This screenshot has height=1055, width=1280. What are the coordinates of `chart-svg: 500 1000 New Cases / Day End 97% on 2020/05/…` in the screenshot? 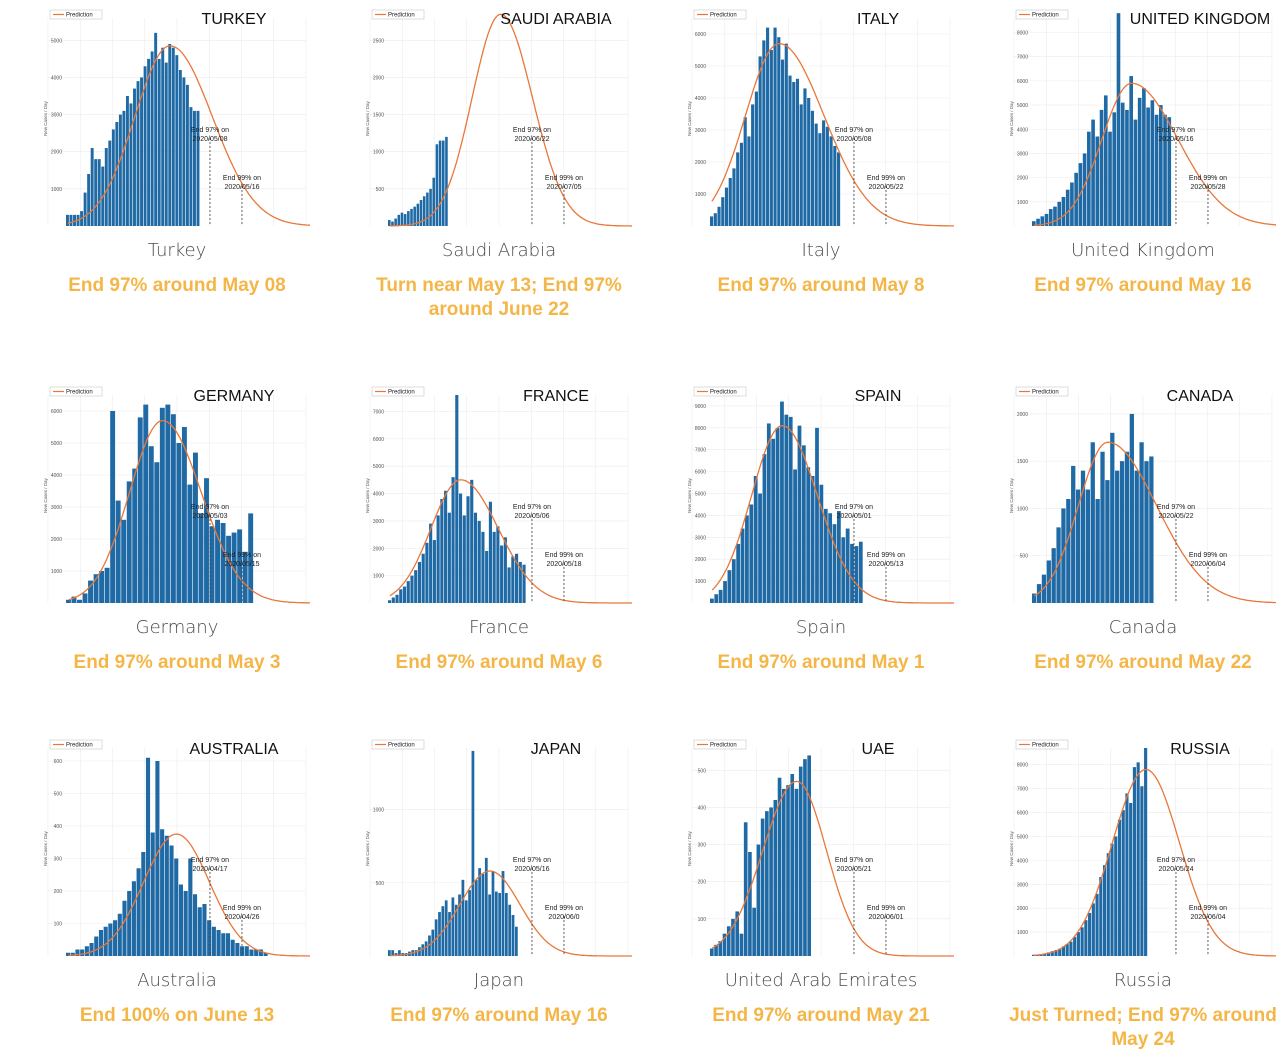 It's located at (499, 848).